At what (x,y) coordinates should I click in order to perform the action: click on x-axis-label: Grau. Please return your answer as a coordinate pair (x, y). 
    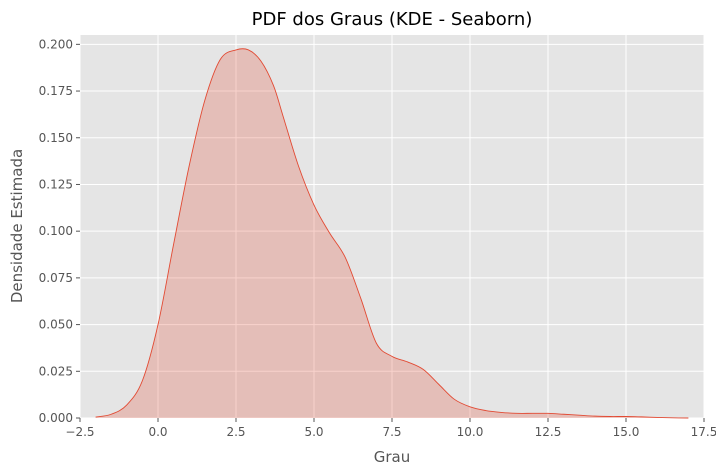
    Looking at the image, I should click on (392, 457).